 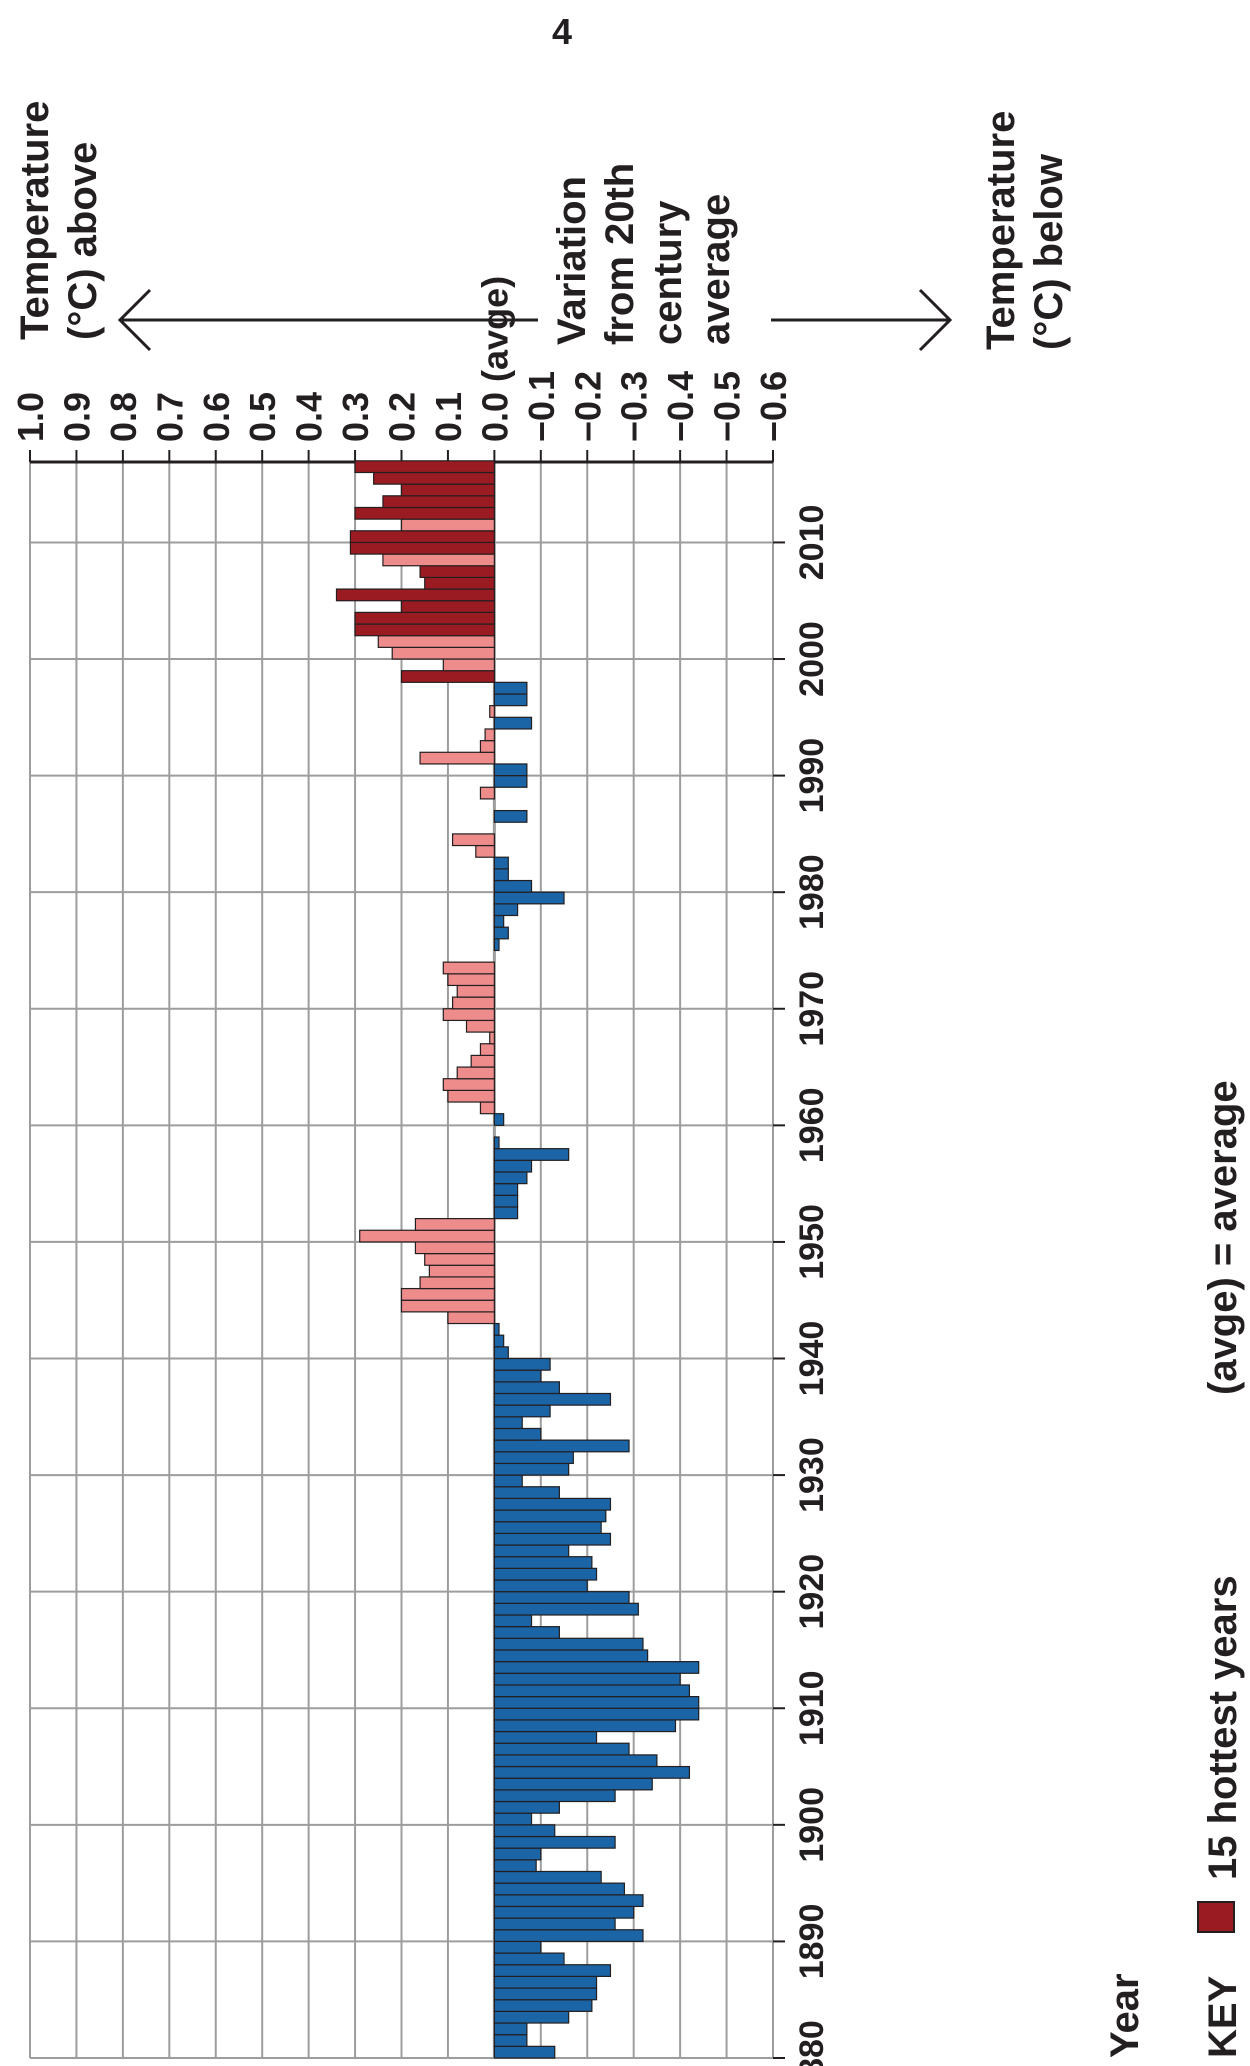 I want to click on year-tick-label: 1890, so click(x=812, y=1942).